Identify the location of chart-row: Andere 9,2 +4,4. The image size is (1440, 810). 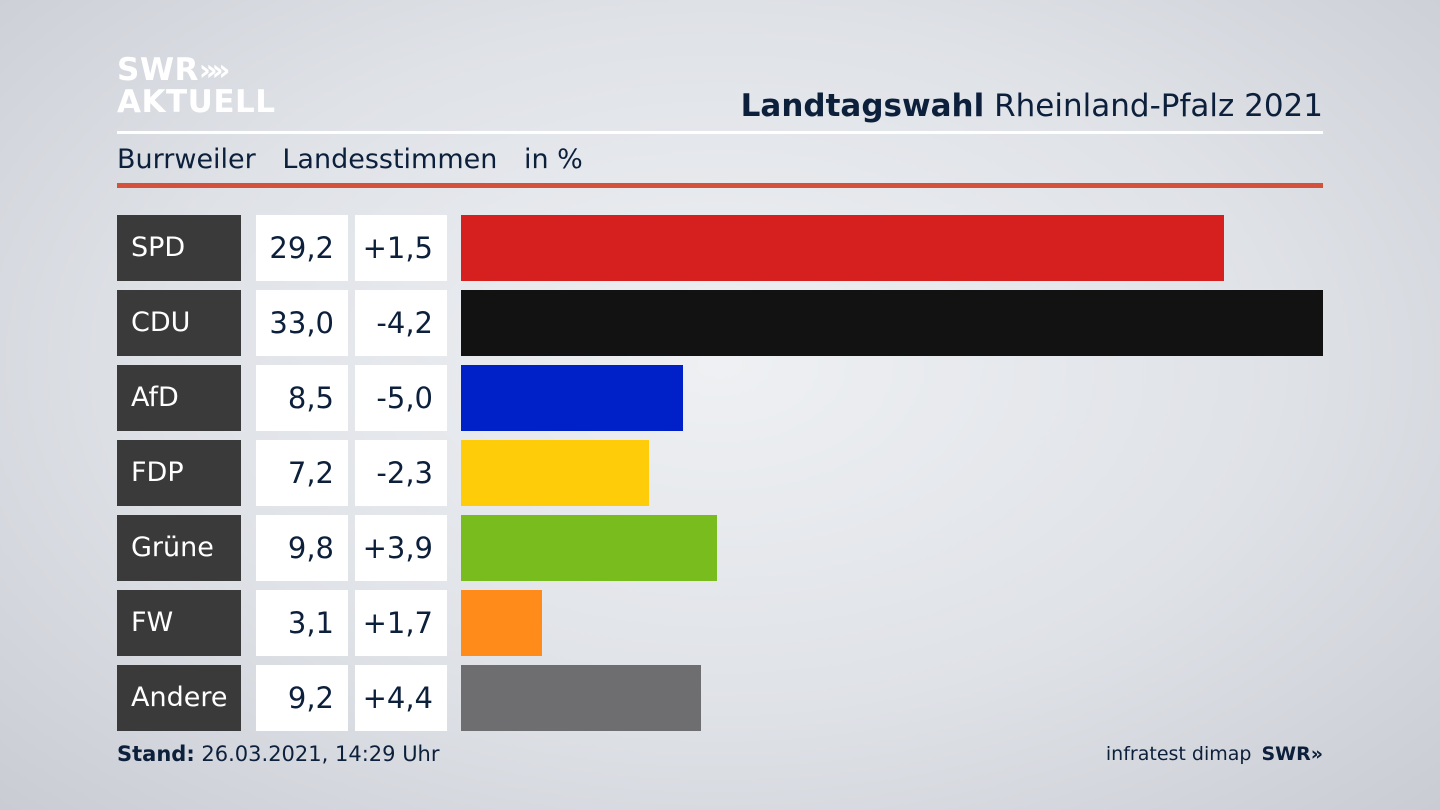
(720, 698).